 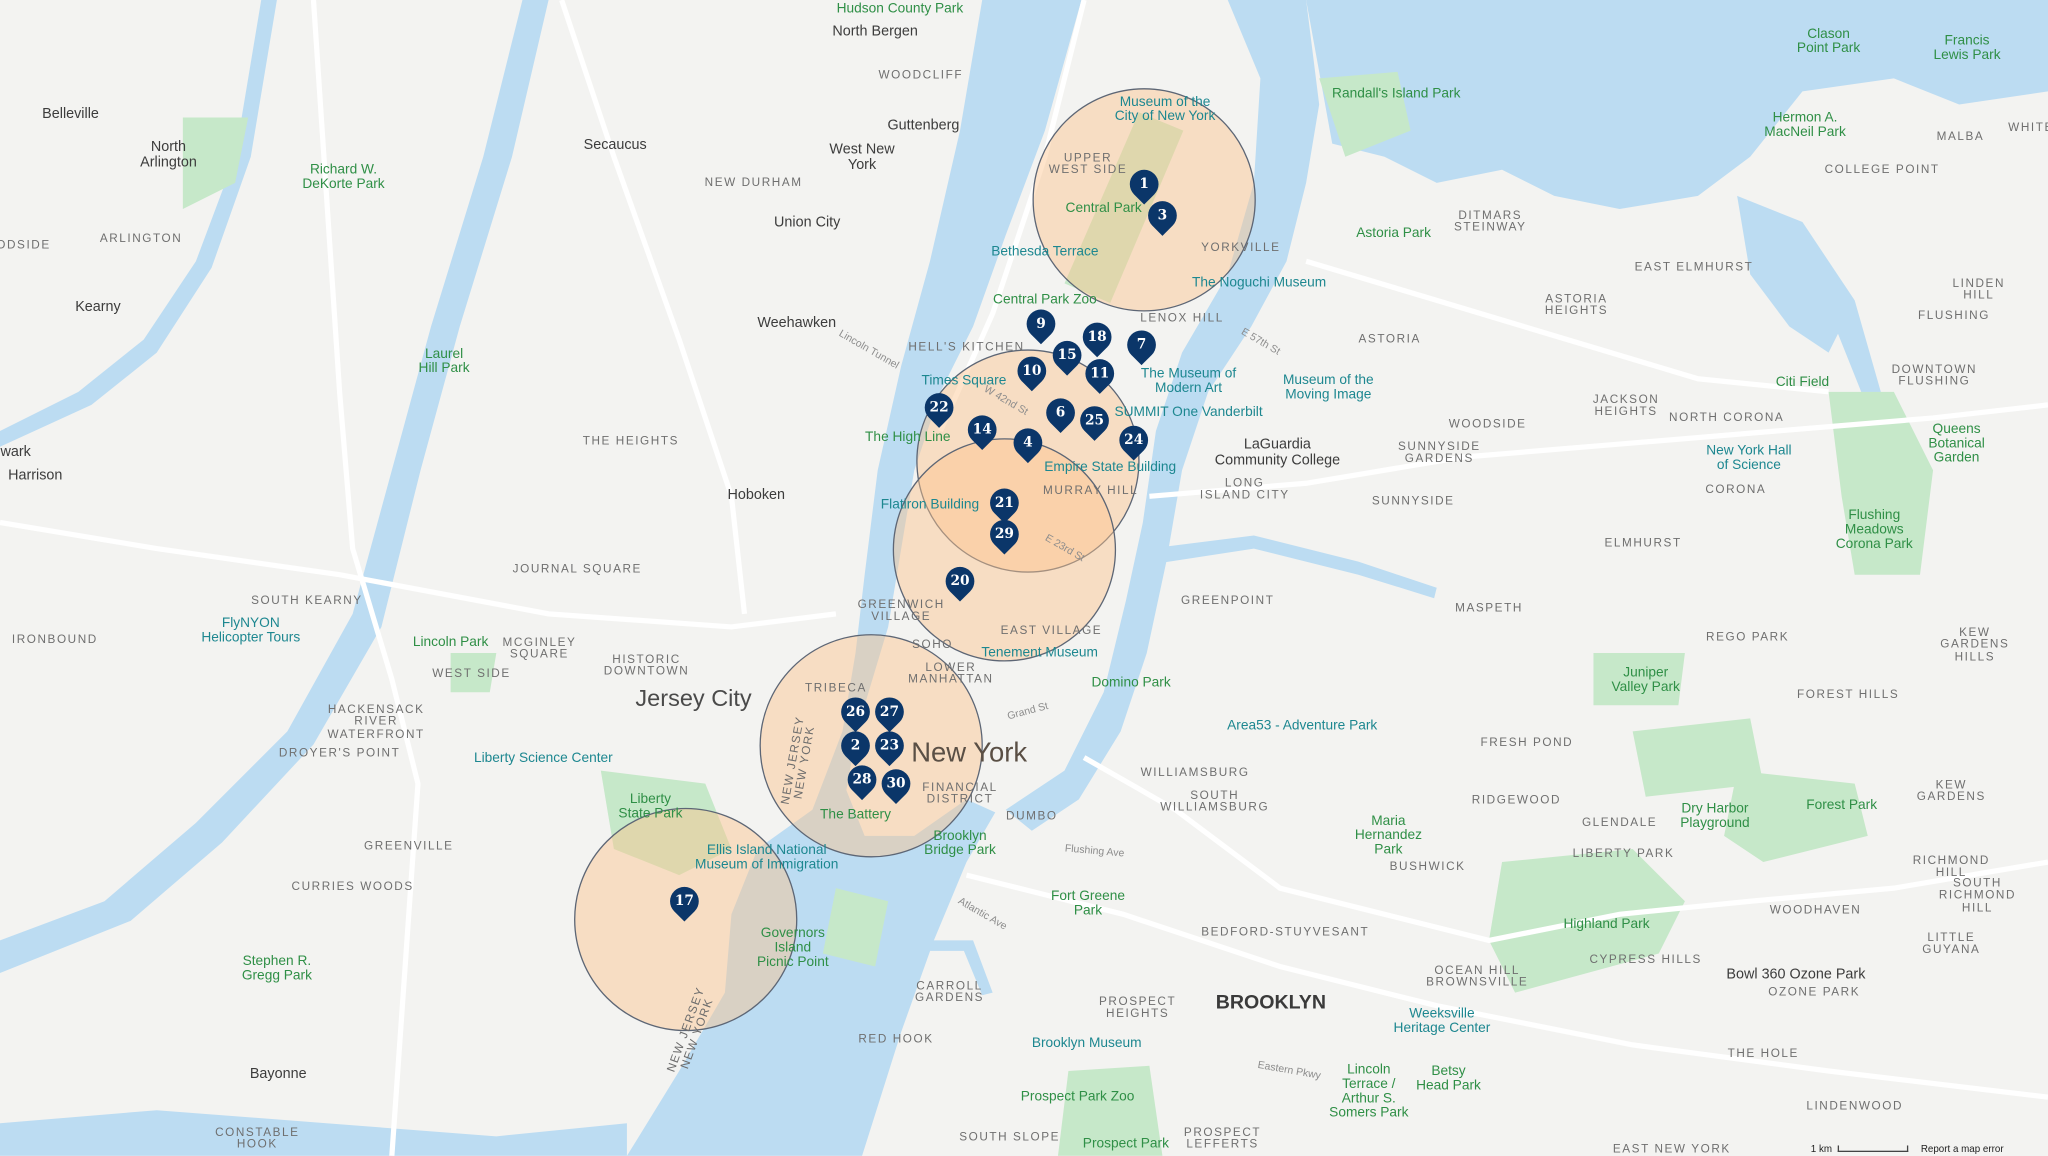 What do you see at coordinates (896, 783) in the screenshot?
I see `map-marker: 30` at bounding box center [896, 783].